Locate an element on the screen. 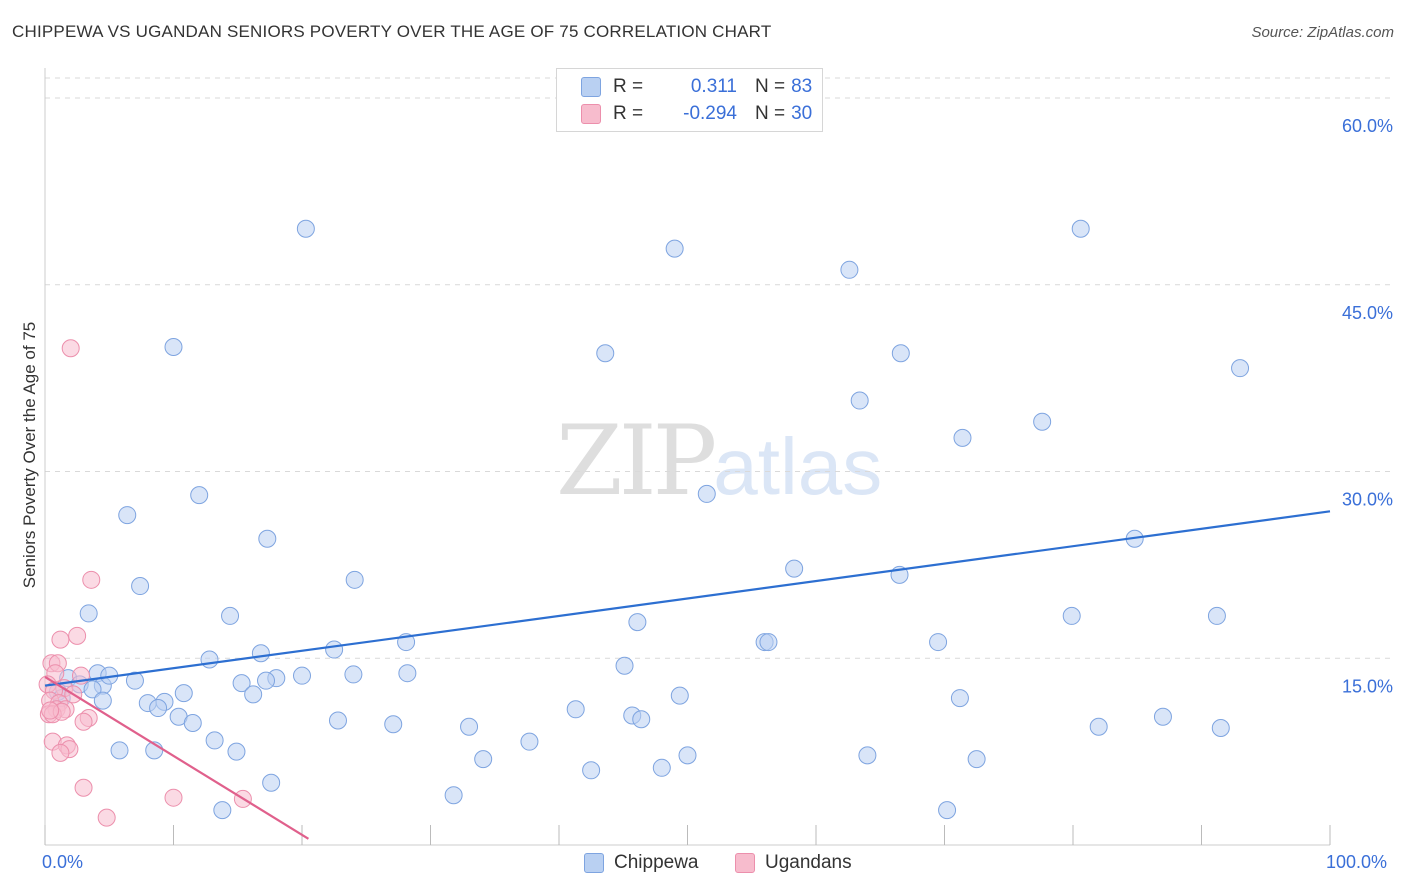 Image resolution: width=1406 pixels, height=892 pixels. legend-r-value: -0.294 is located at coordinates (710, 113).